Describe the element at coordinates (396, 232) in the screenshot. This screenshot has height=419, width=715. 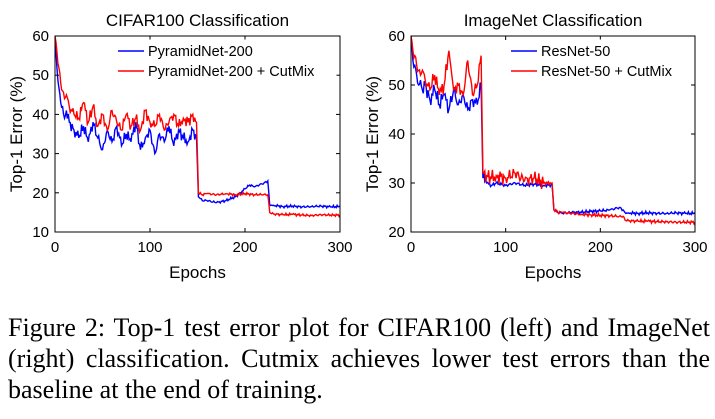
I see `imagenet-ytick-label: 20` at that location.